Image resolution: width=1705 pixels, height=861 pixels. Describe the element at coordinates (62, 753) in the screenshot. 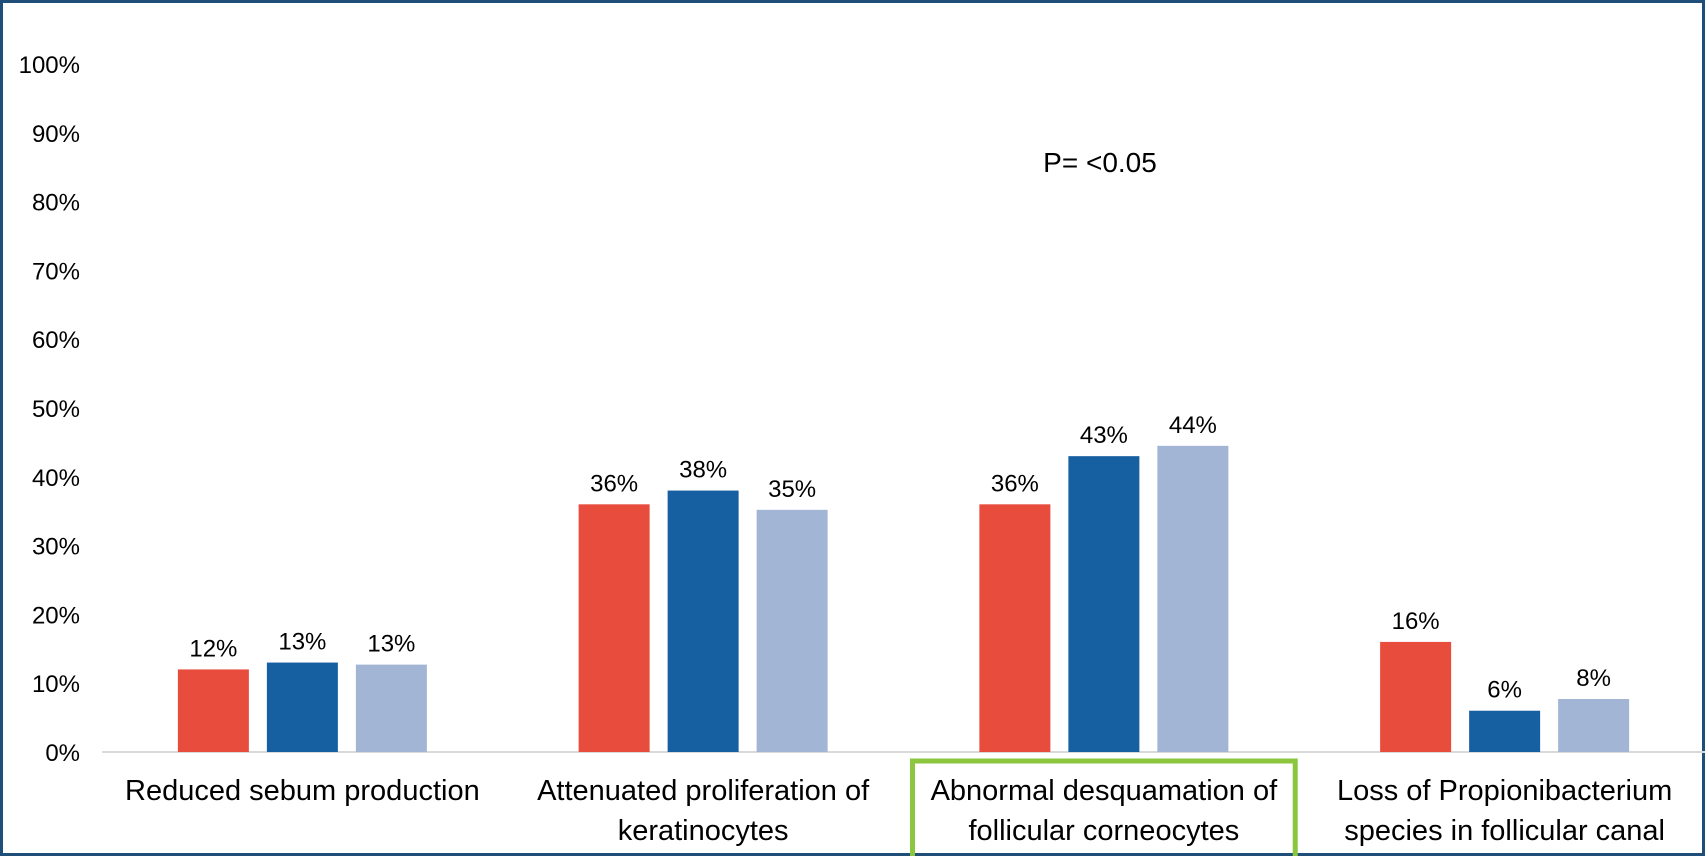

I see `y-tick-label: 0%` at that location.